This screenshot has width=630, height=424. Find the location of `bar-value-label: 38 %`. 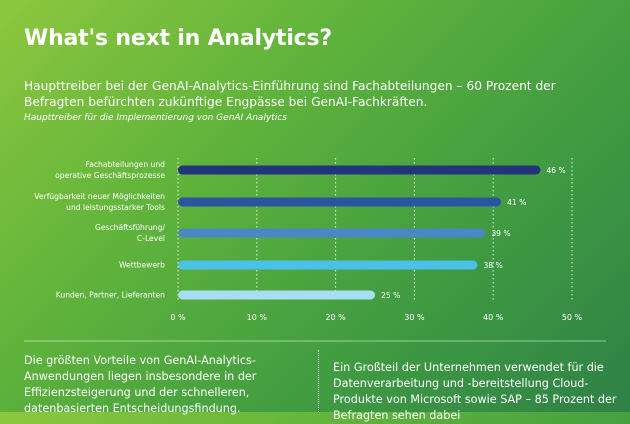

bar-value-label: 38 % is located at coordinates (492, 265).